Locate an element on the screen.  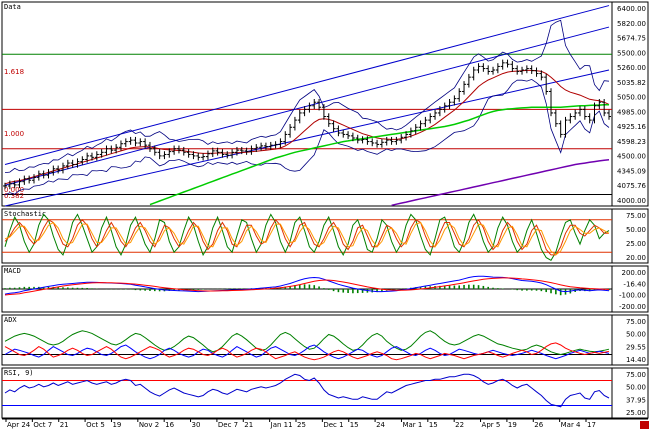
adx-ytick-0: 75.00 is located at coordinates (636, 322).